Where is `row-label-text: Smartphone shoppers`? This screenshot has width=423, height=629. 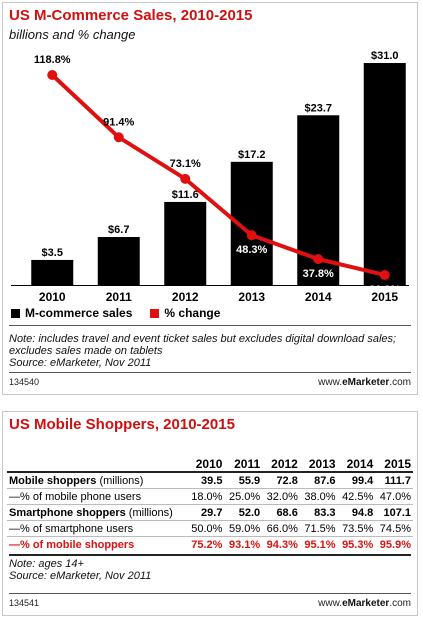
row-label-text: Smartphone shoppers is located at coordinates (67, 512).